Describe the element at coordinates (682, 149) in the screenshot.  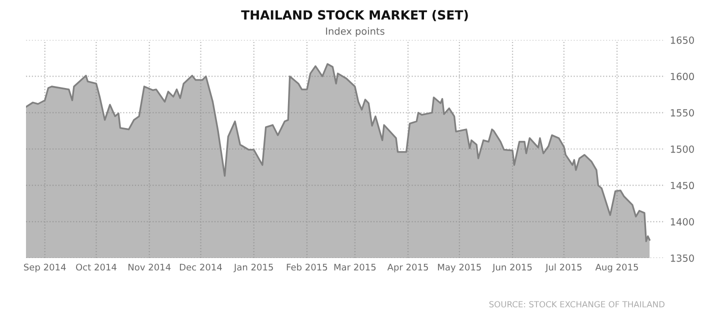
I see `y-tick-label: 1500` at that location.